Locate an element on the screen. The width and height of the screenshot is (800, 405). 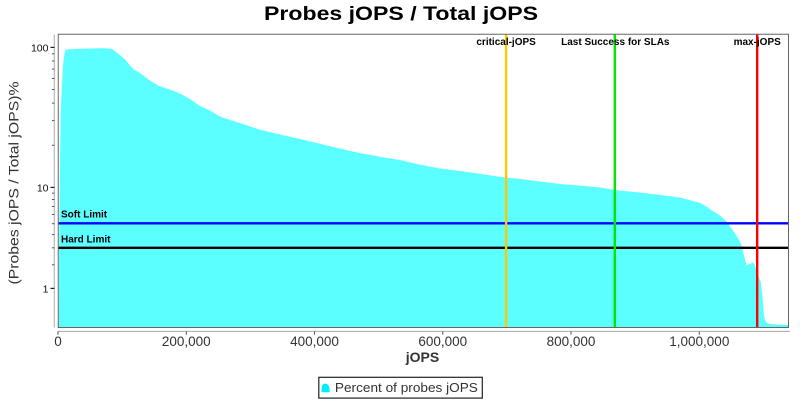
svg-text: Hard Limit is located at coordinates (86, 240).